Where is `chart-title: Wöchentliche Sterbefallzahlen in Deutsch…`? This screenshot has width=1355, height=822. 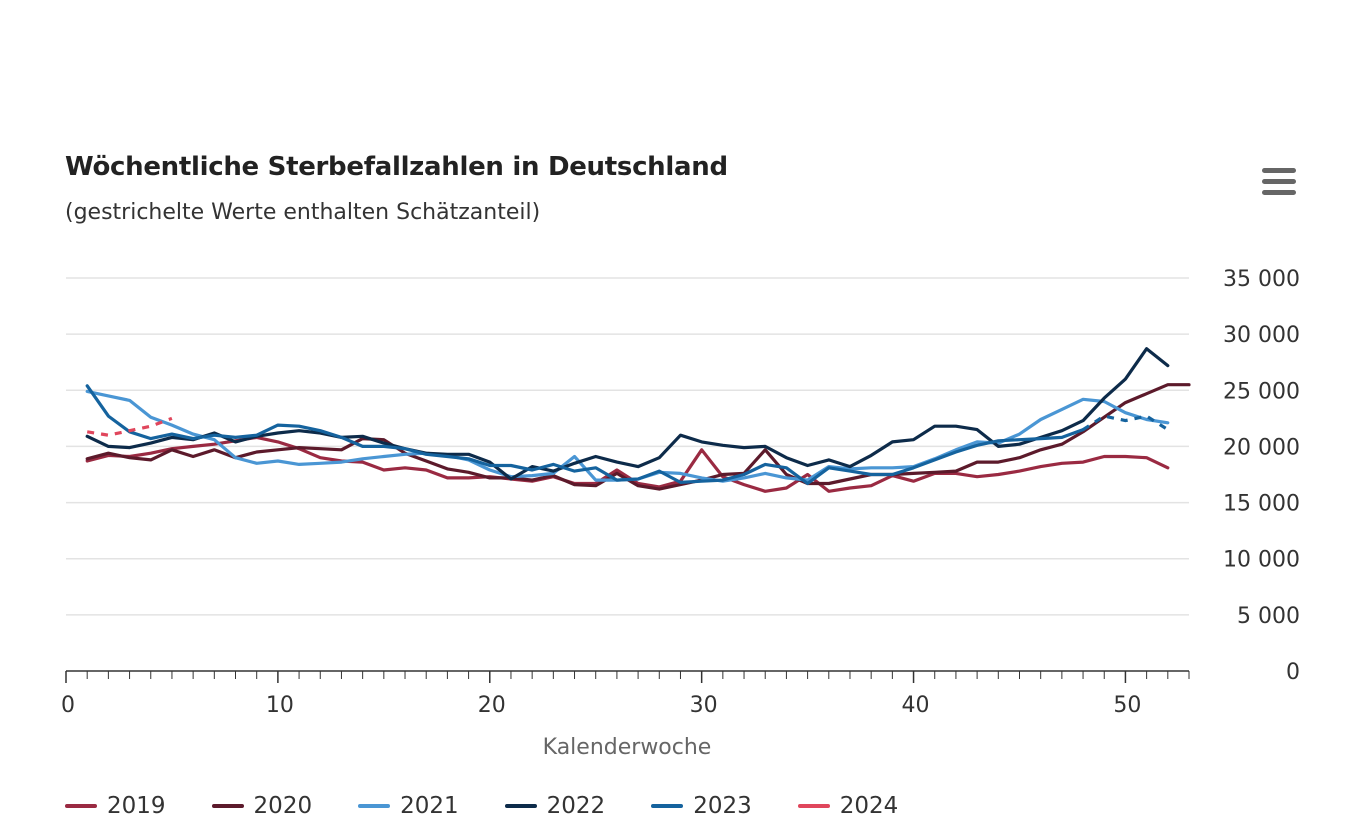 chart-title: Wöchentliche Sterbefallzahlen in Deutsch… is located at coordinates (396, 167).